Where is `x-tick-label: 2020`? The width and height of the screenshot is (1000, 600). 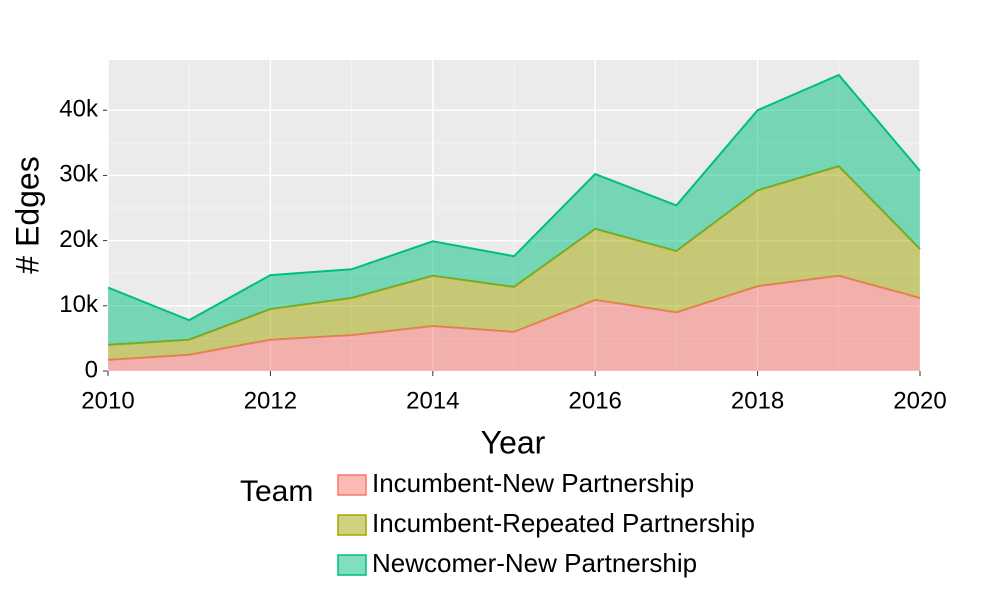
x-tick-label: 2020 is located at coordinates (919, 400).